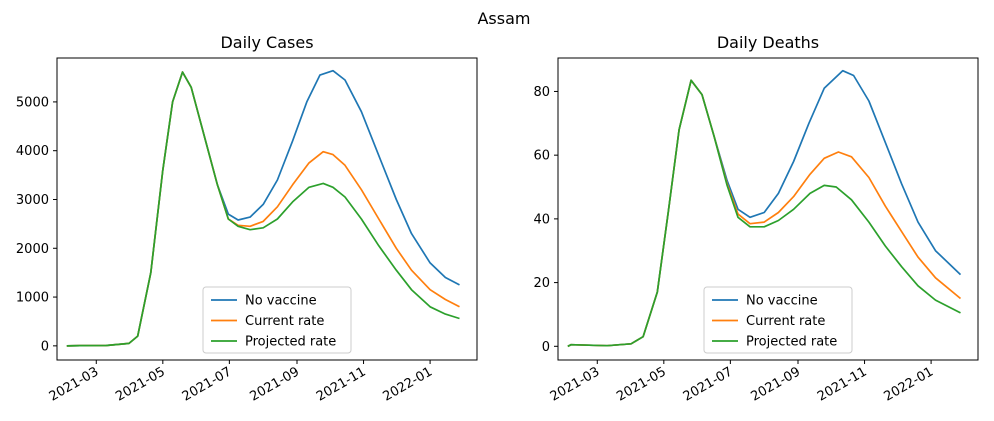 The height and width of the screenshot is (421, 994). I want to click on y-tick-label: 5000, so click(32, 102).